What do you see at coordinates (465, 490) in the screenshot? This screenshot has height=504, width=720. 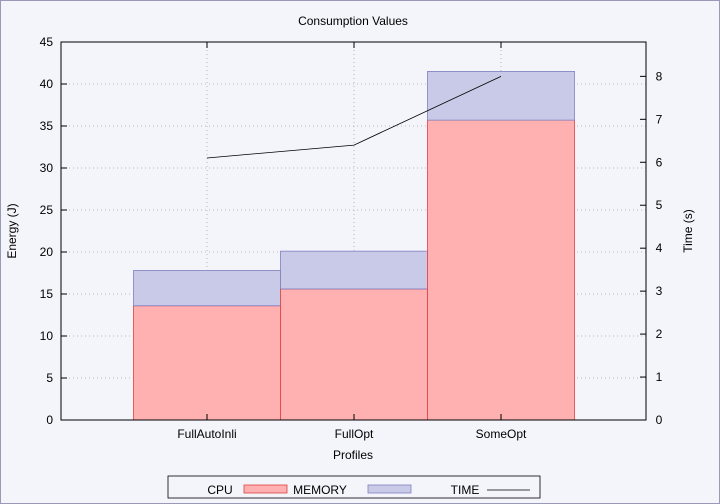 I see `legend-label-time: TIME` at bounding box center [465, 490].